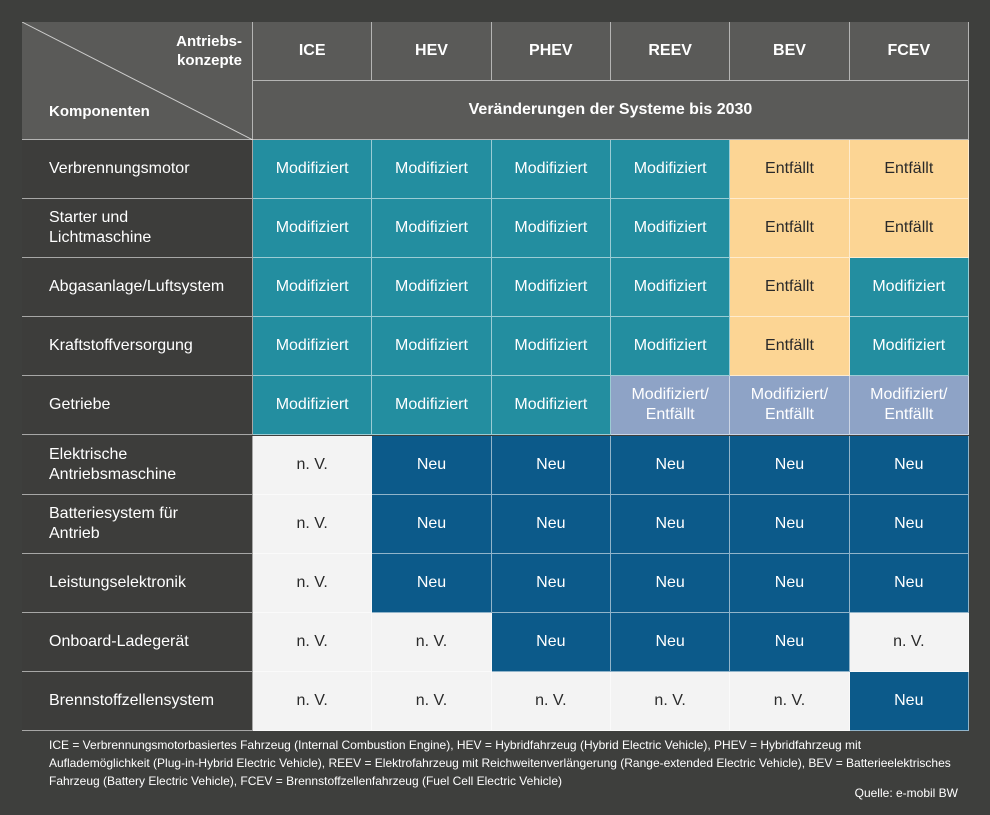 Image resolution: width=990 pixels, height=815 pixels. What do you see at coordinates (137, 524) in the screenshot?
I see `row-label: Batteriesystem für Antrieb` at bounding box center [137, 524].